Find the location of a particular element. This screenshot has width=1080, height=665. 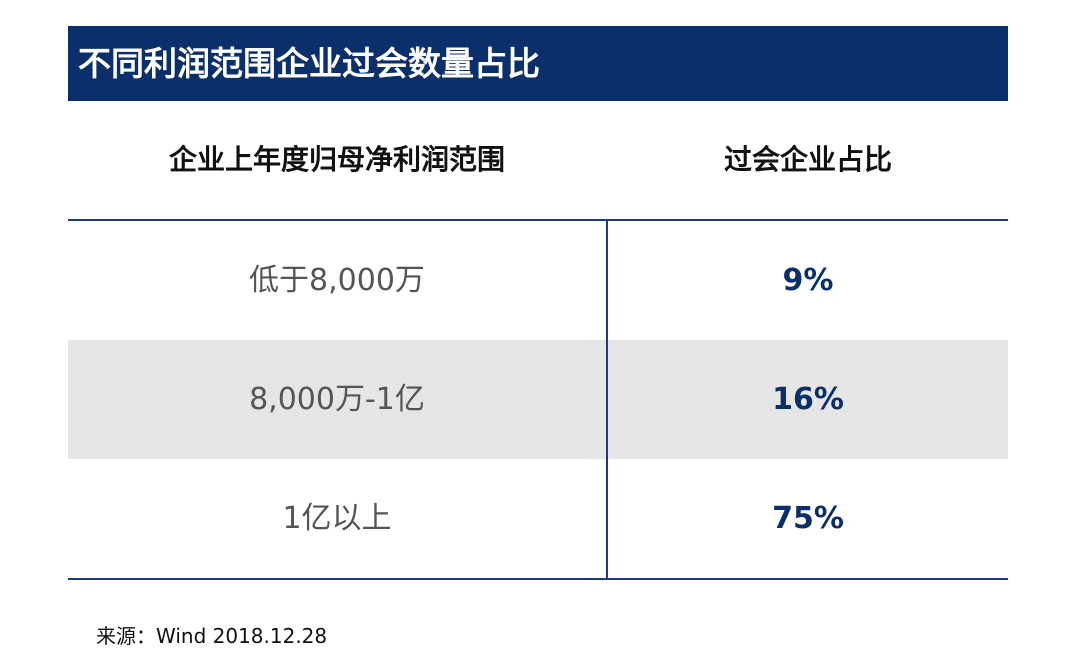

column-divider is located at coordinates (607, 399).